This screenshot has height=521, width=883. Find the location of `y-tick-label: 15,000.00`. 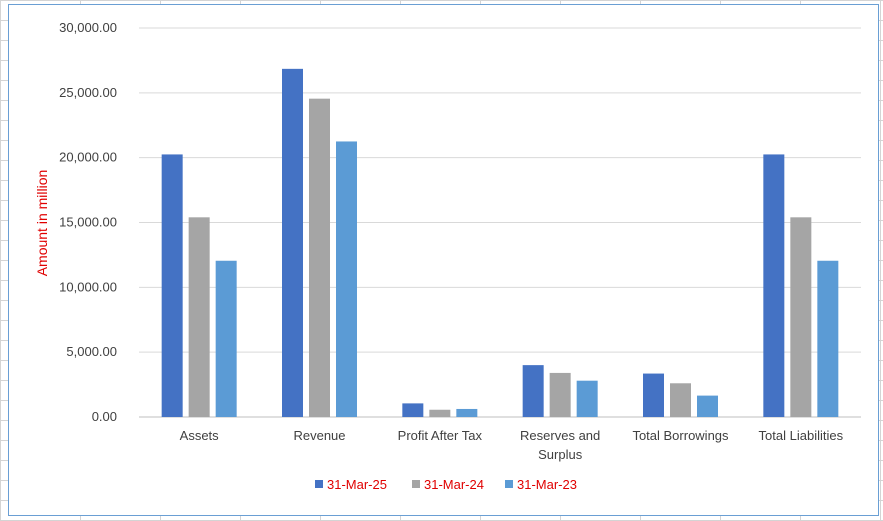

y-tick-label: 15,000.00 is located at coordinates (88, 222).